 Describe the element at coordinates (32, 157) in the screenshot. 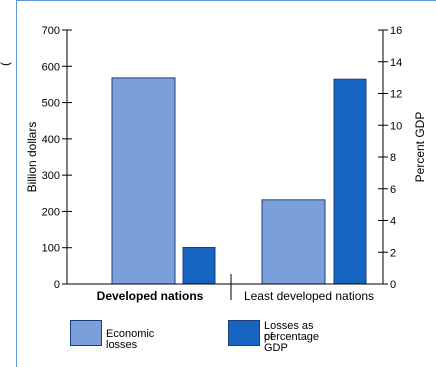

I see `left-axis-title: Billion dollars` at that location.